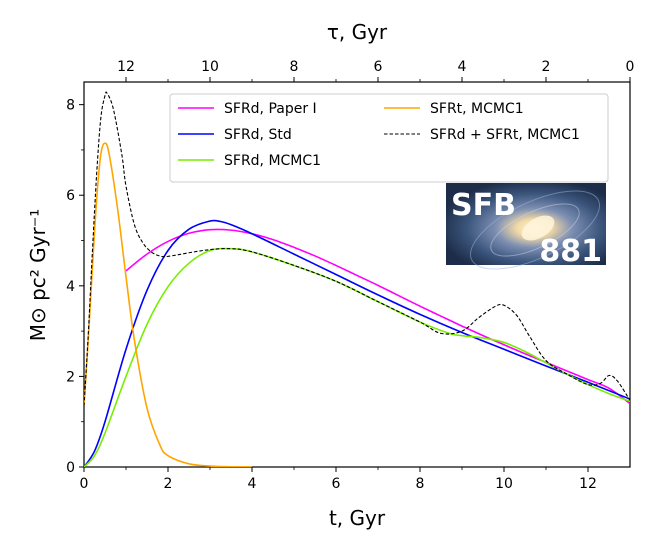 The width and height of the screenshot is (657, 542). I want to click on top-x-axis: 12 10 8 6 4 2 0, so click(375, 70).